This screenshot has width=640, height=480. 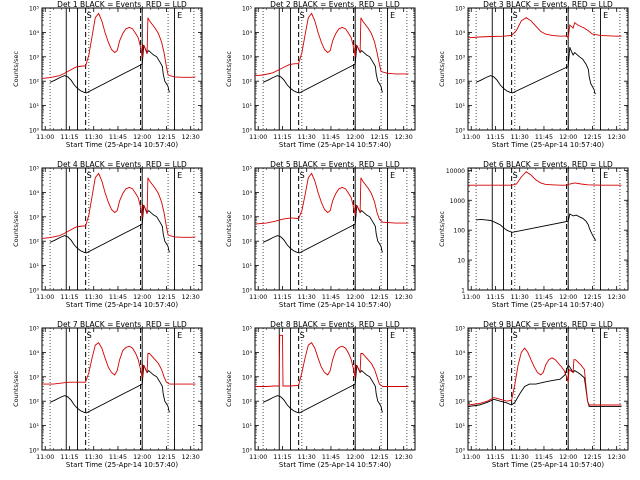 I want to click on panel-title: Det 3 BLACK = Events, RED = LLD, so click(x=548, y=4).